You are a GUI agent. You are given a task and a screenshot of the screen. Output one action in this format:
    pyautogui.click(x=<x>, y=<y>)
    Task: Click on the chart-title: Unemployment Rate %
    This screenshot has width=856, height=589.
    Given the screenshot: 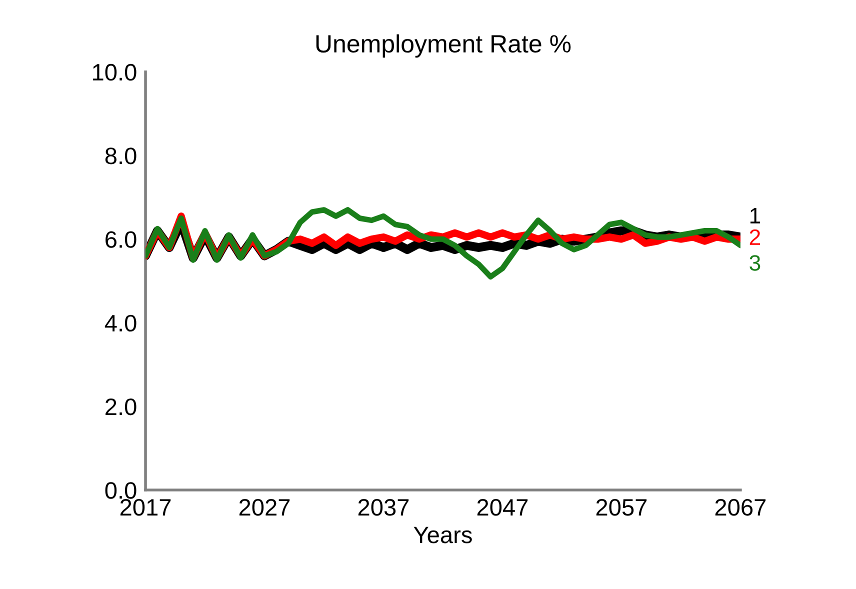 What is the action you would take?
    pyautogui.click(x=443, y=46)
    